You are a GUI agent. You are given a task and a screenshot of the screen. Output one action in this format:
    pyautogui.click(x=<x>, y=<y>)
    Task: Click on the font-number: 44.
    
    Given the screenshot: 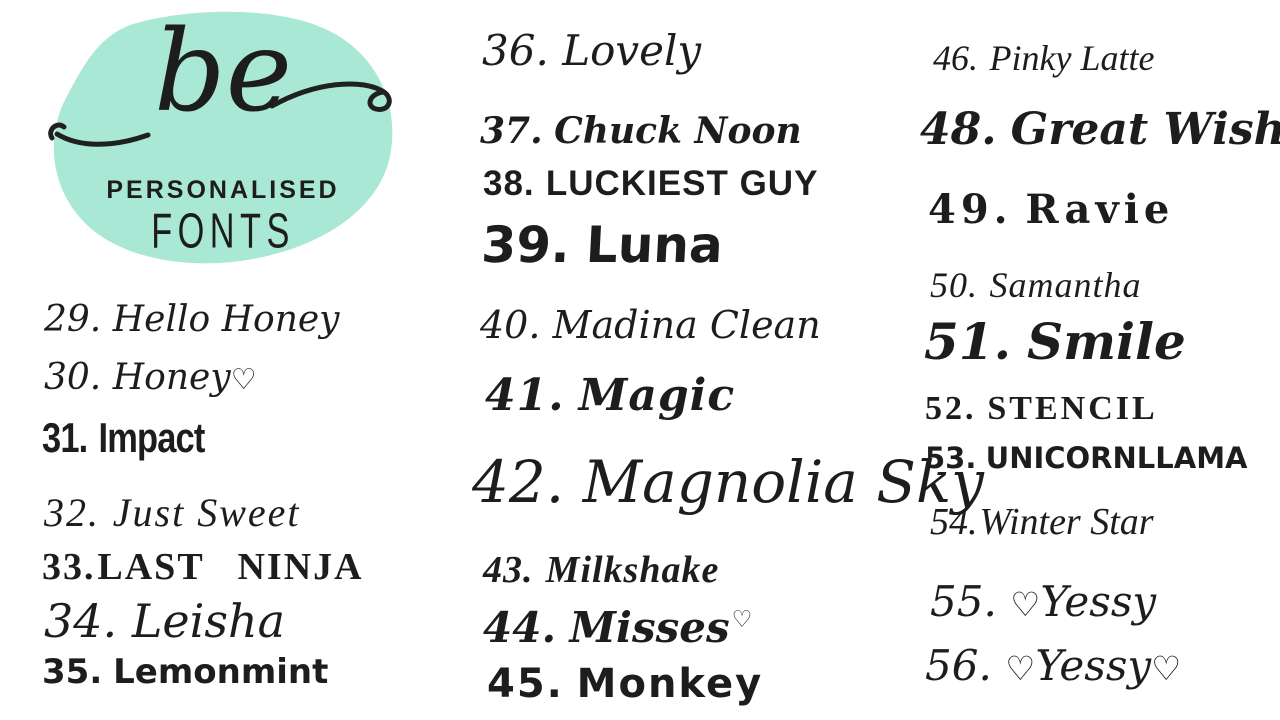 What is the action you would take?
    pyautogui.click(x=520, y=627)
    